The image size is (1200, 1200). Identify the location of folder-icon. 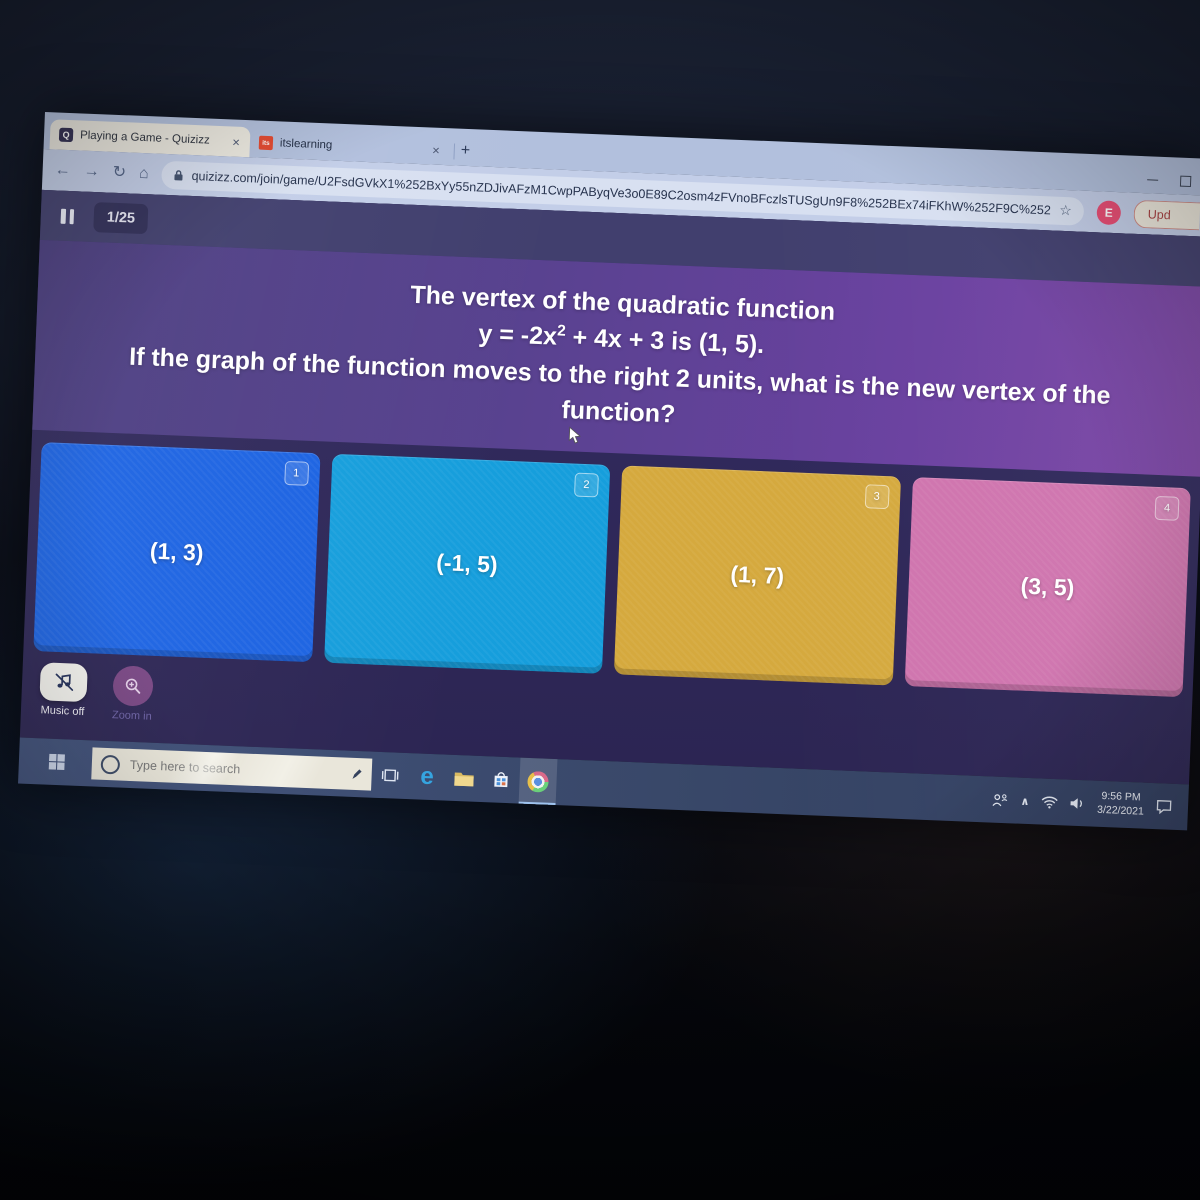
(464, 778).